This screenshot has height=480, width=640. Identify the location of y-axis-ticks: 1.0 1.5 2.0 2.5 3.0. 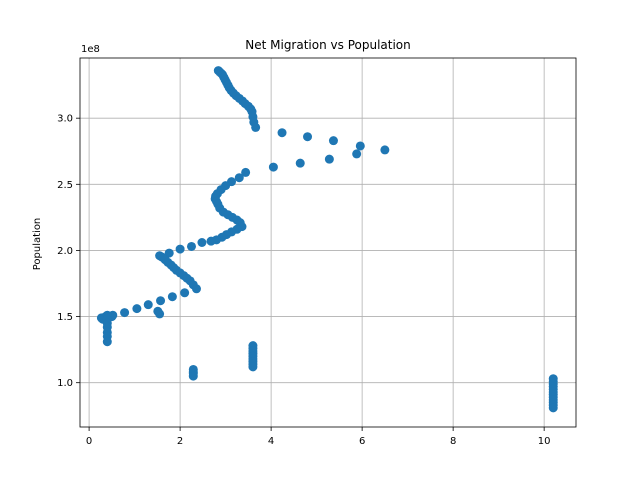
(68, 251).